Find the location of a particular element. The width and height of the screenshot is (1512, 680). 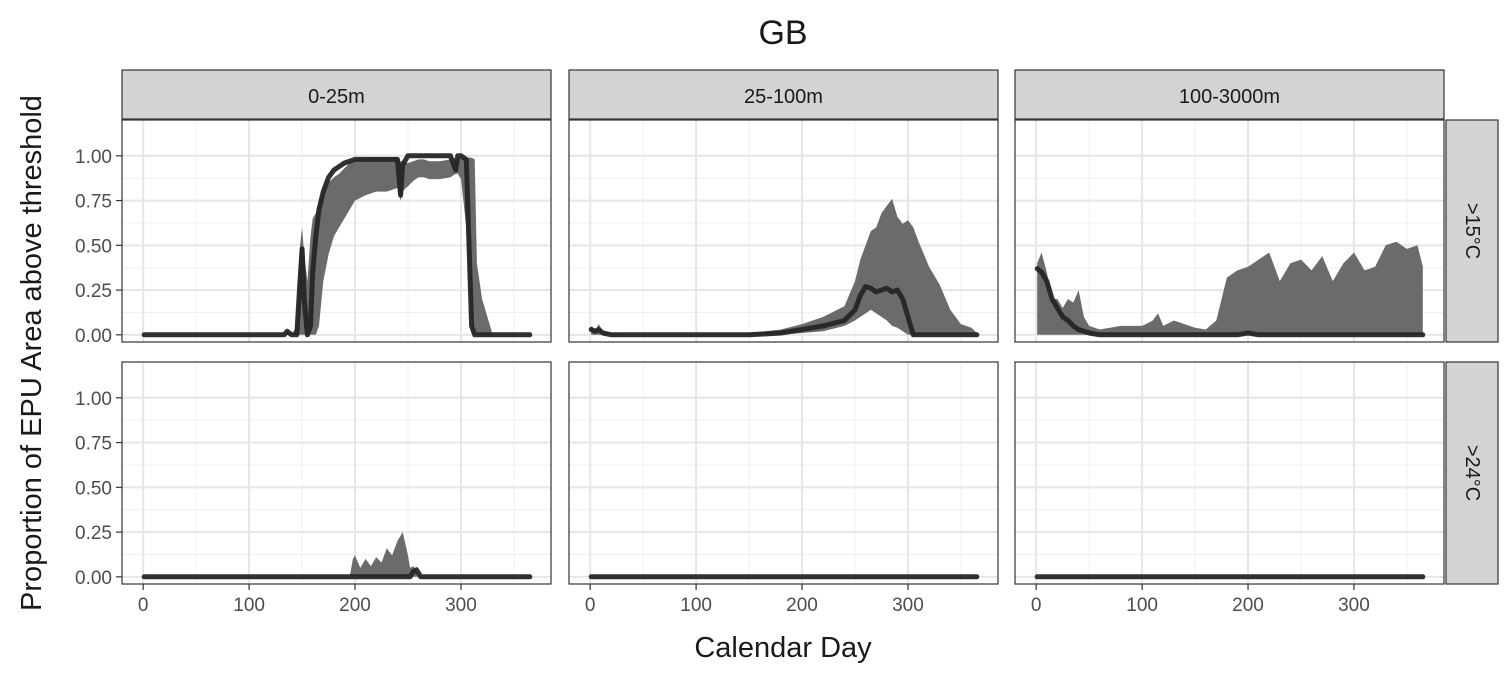

row-strip-label: >24°C is located at coordinates (1472, 473).